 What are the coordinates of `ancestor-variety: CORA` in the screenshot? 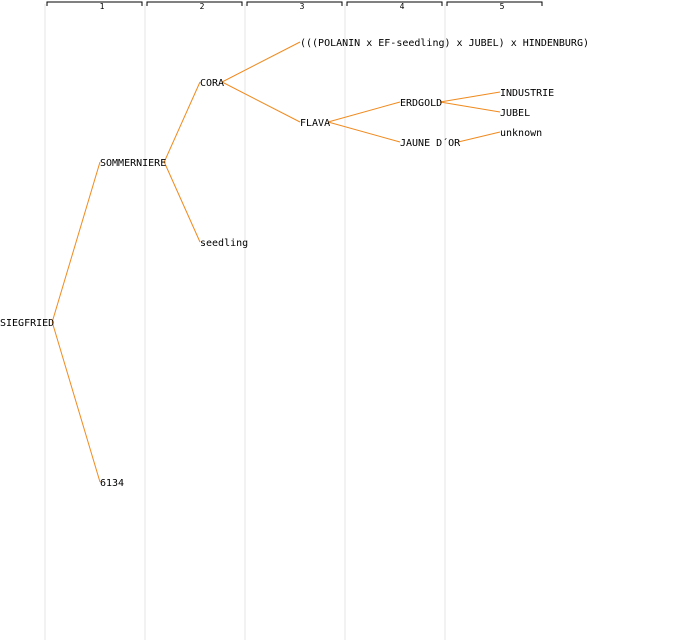 It's located at (212, 83).